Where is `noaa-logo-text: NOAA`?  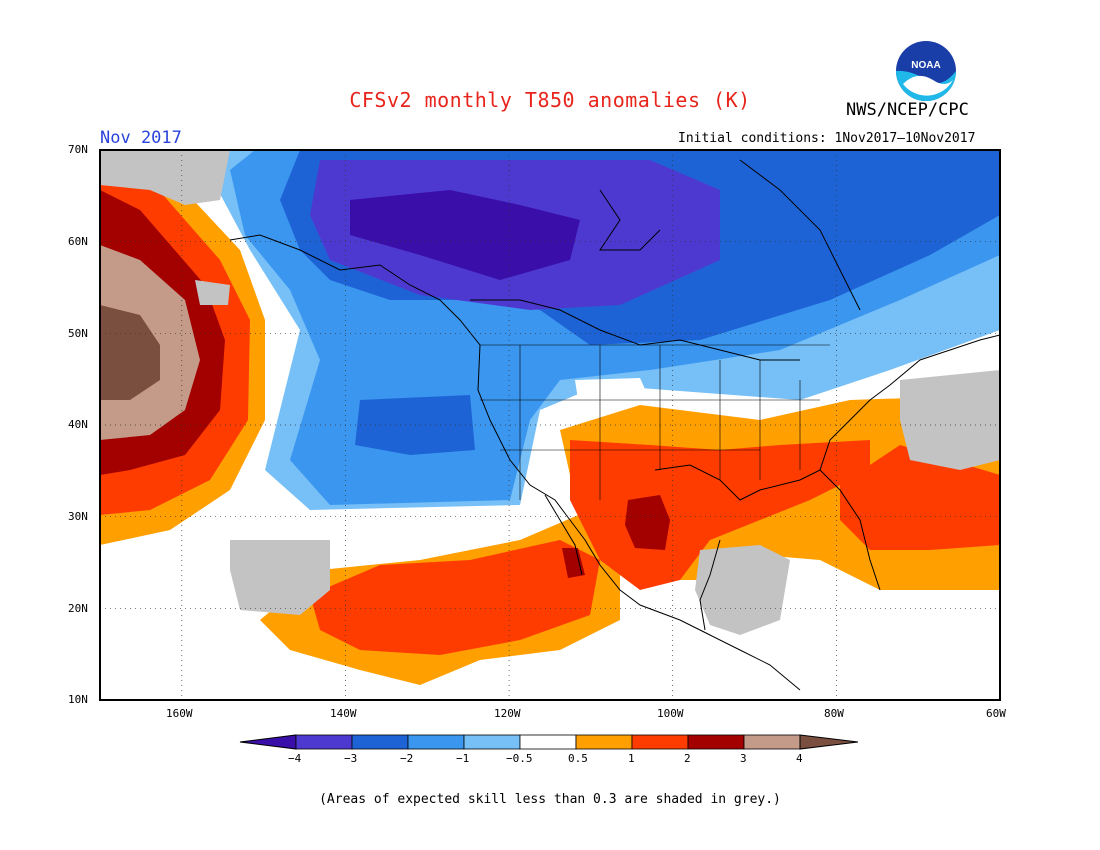 noaa-logo-text: NOAA is located at coordinates (925, 65).